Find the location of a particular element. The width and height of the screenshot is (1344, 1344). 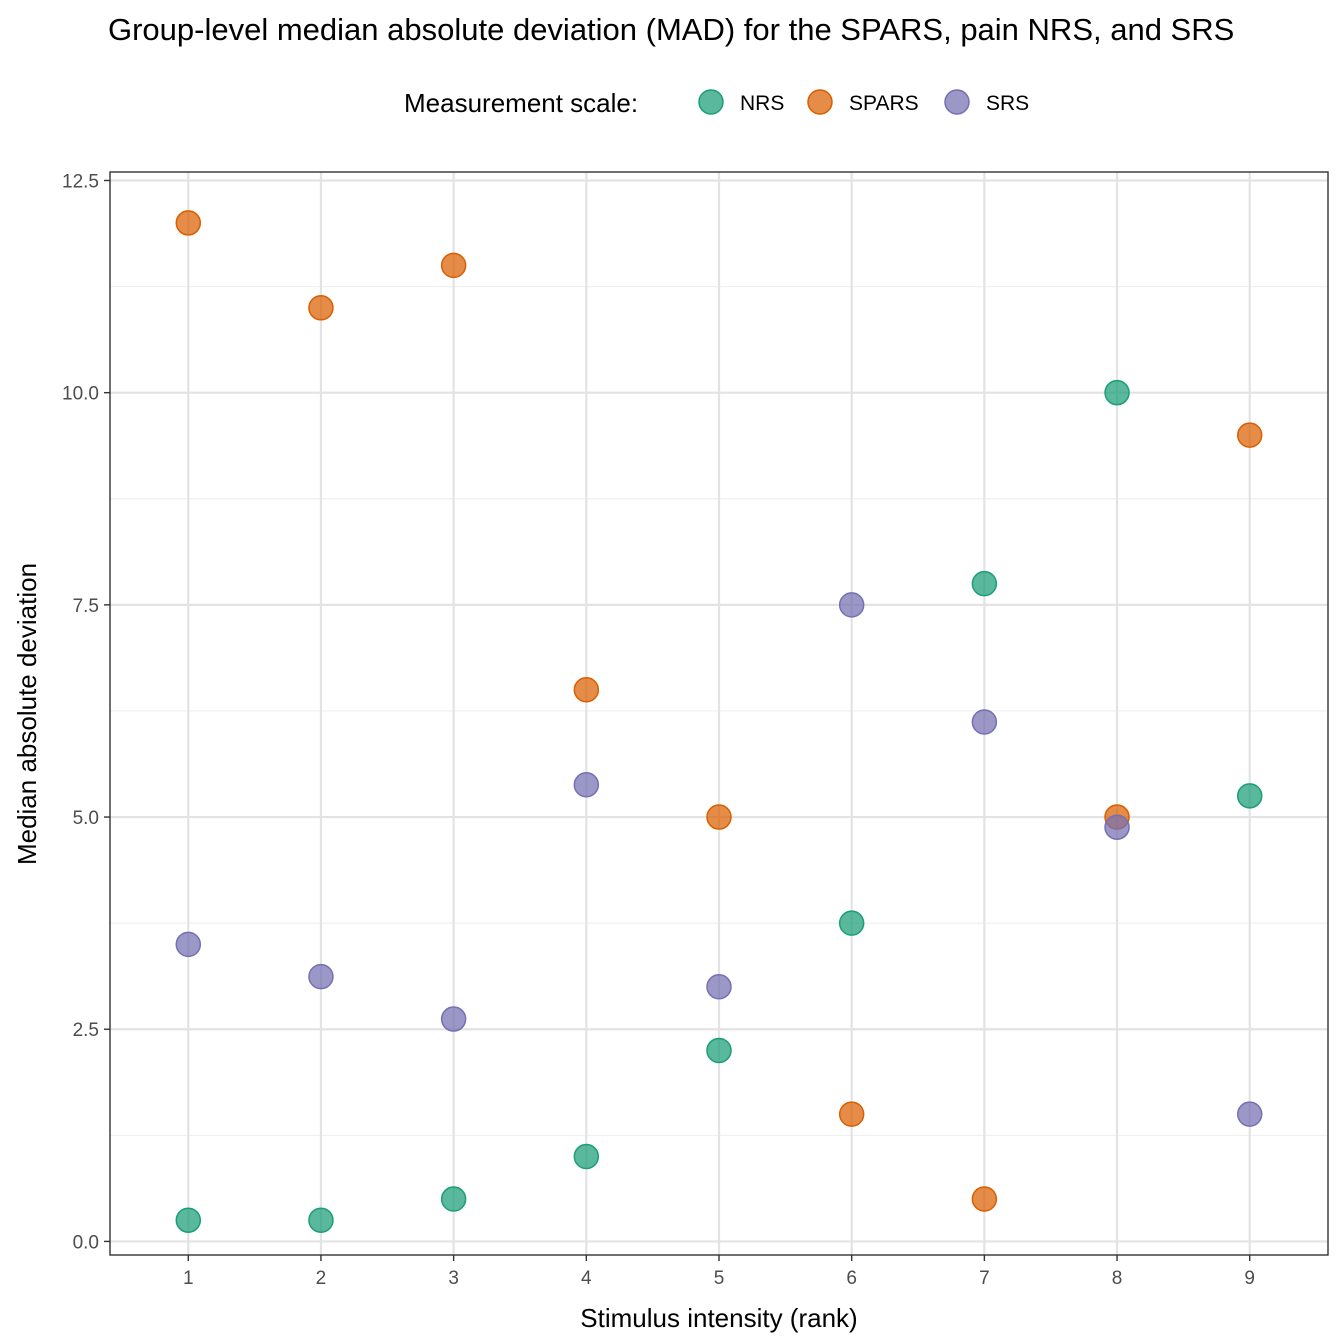

x-tick-label: 4 is located at coordinates (586, 1278).